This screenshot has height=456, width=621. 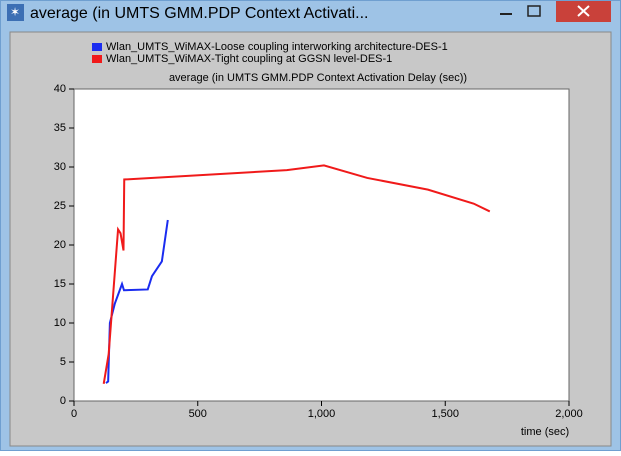 What do you see at coordinates (198, 414) in the screenshot?
I see `x-tick-label: 500` at bounding box center [198, 414].